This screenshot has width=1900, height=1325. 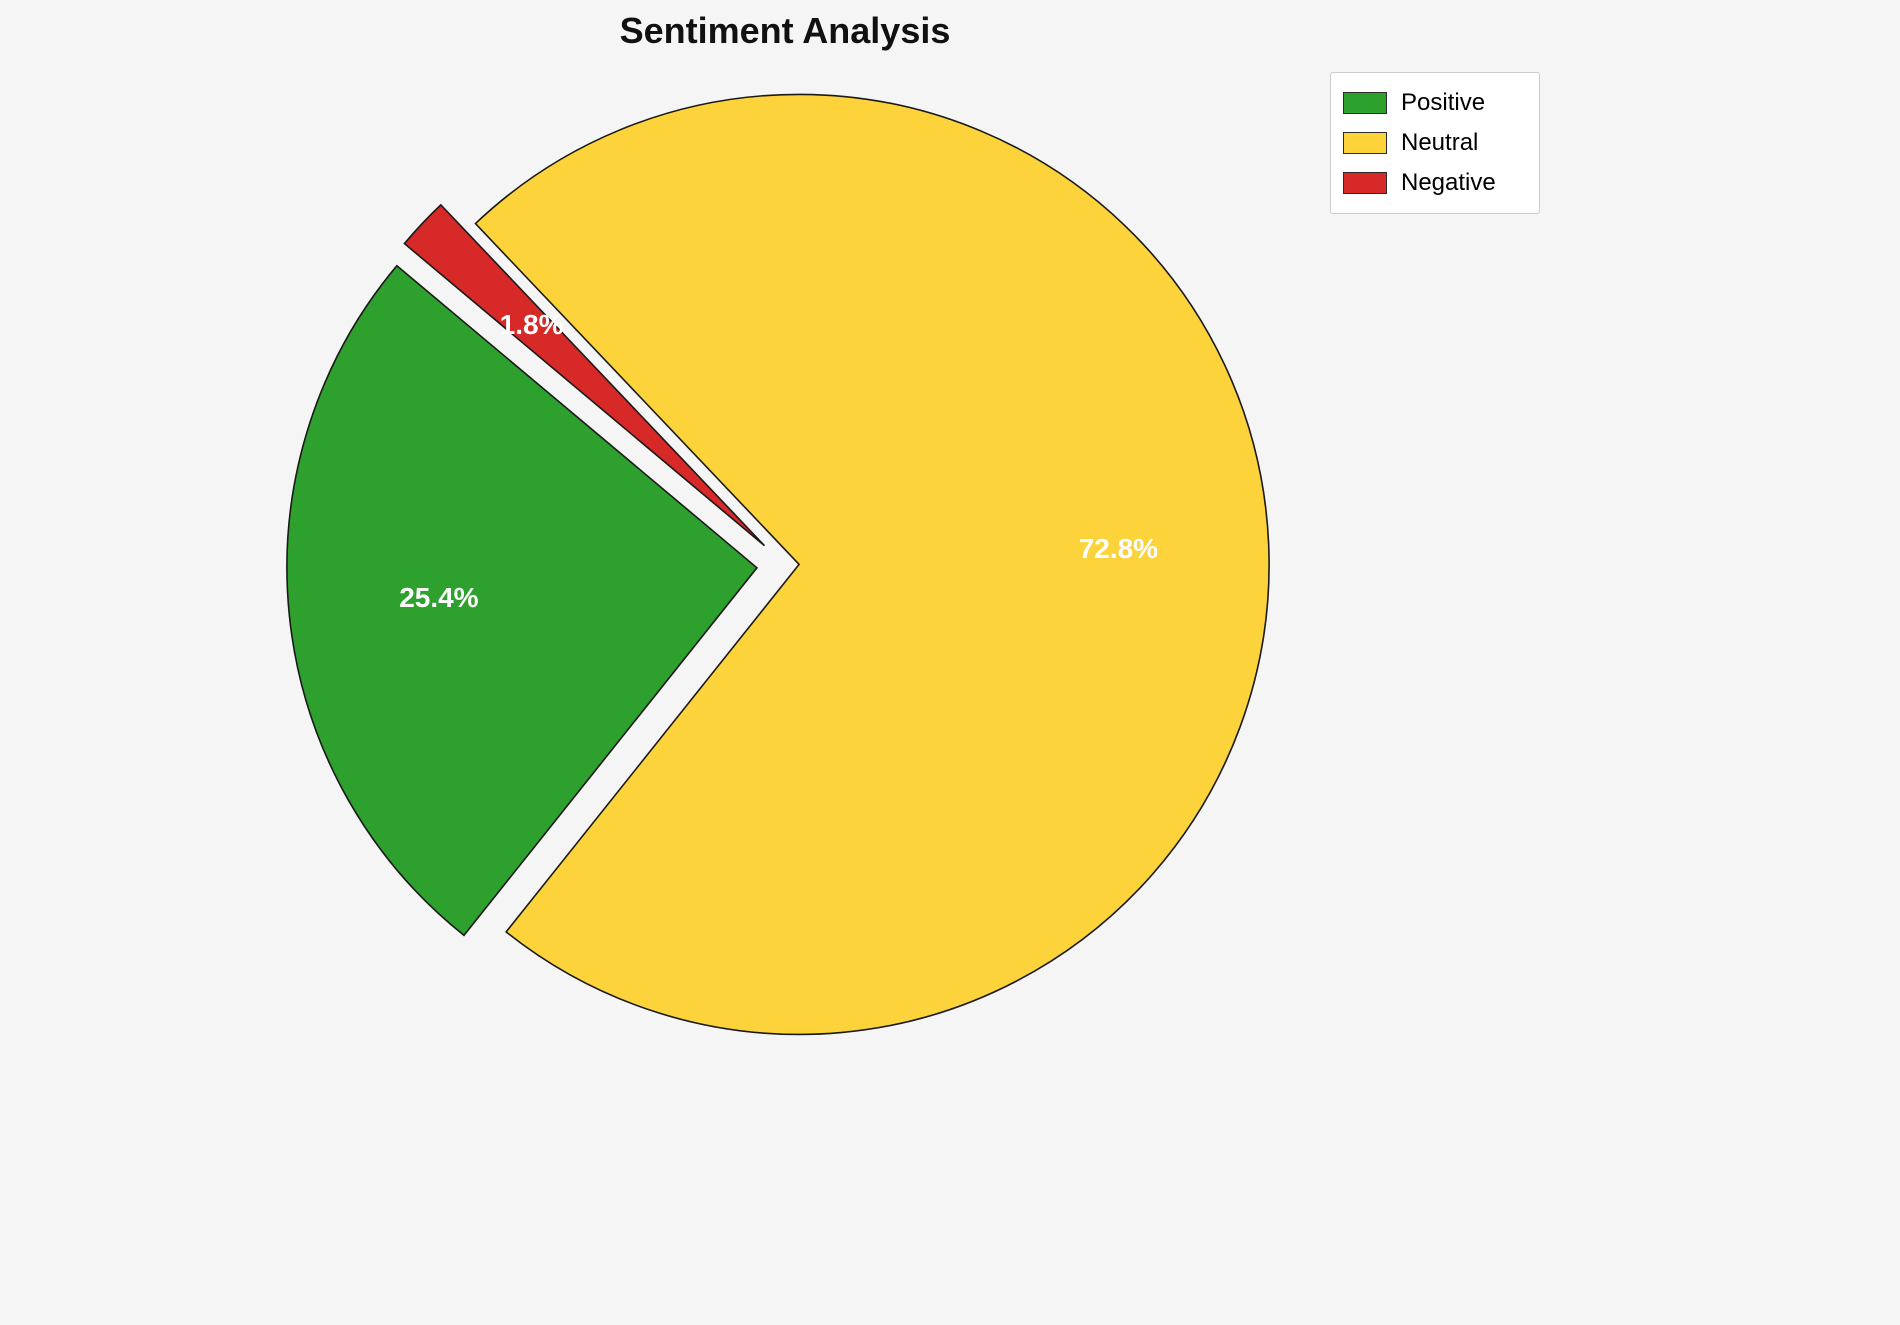 I want to click on pie-slice-negative, so click(x=584, y=375).